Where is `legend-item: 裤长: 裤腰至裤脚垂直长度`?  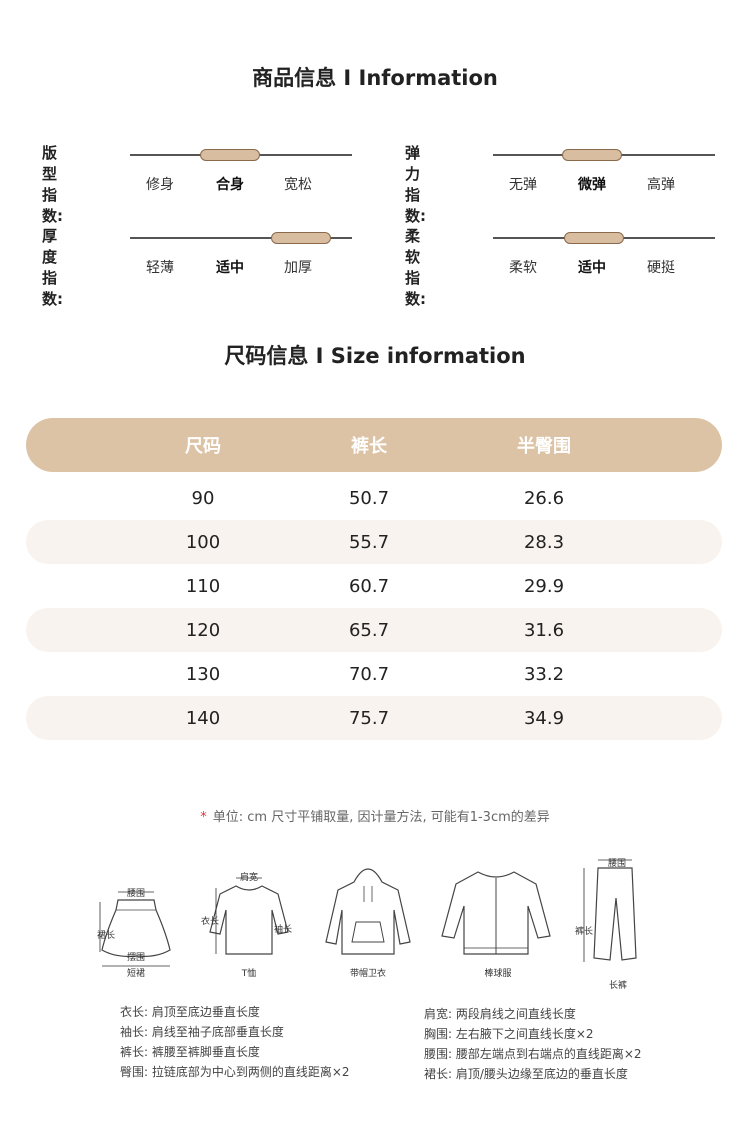
legend-item: 裤长: 裤腰至裤脚垂直长度 is located at coordinates (190, 1052).